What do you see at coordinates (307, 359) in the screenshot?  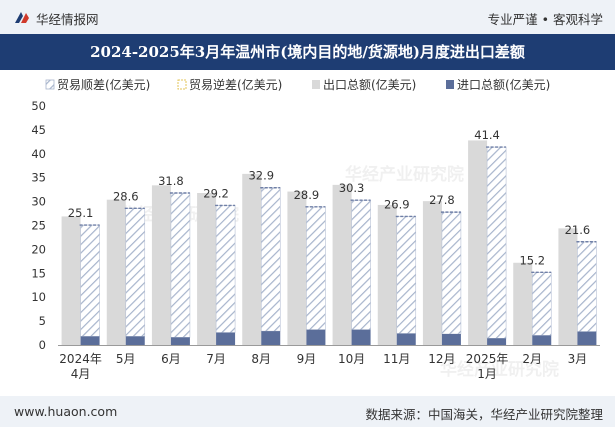 I see `x-tick-label: 9月` at bounding box center [307, 359].